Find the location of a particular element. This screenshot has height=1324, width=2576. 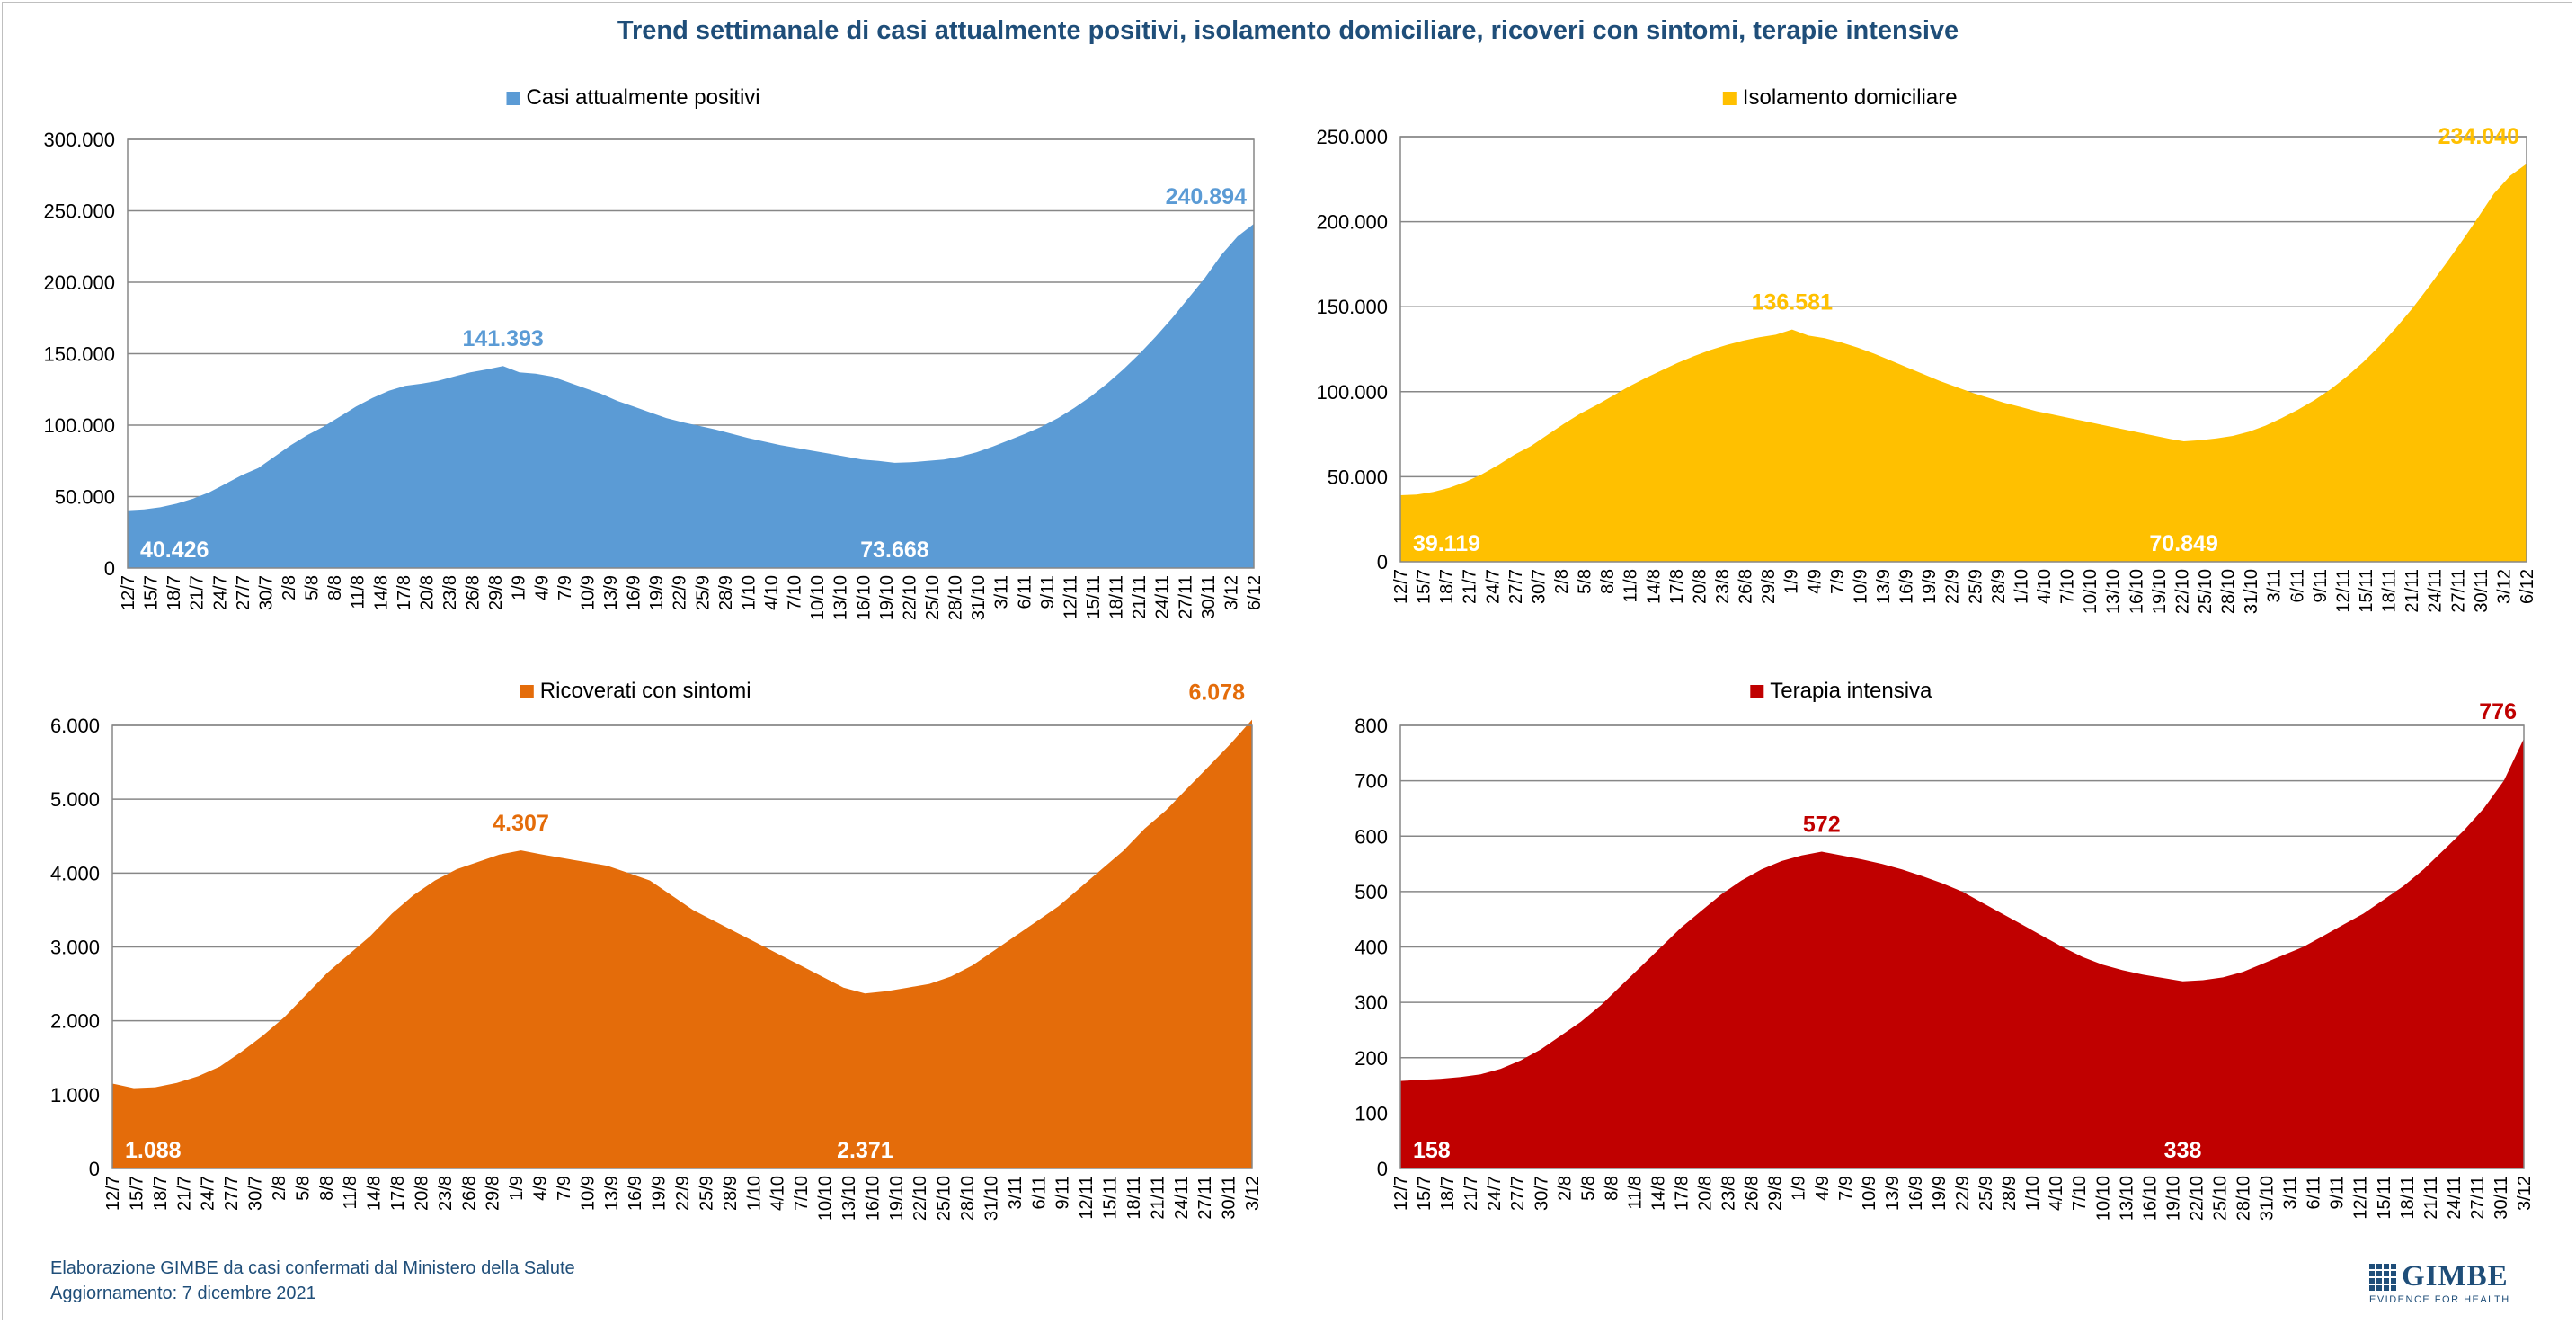

data-label: 234.040 is located at coordinates (2478, 136).